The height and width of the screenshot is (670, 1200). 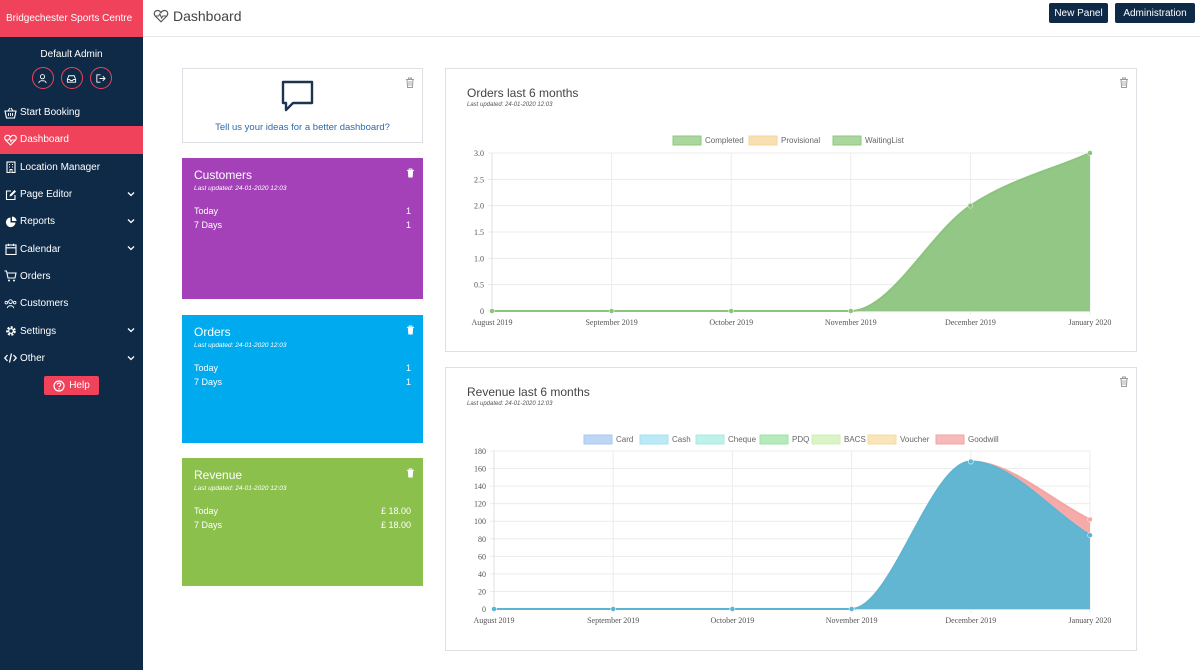 I want to click on user-actions, so click(x=71, y=78).